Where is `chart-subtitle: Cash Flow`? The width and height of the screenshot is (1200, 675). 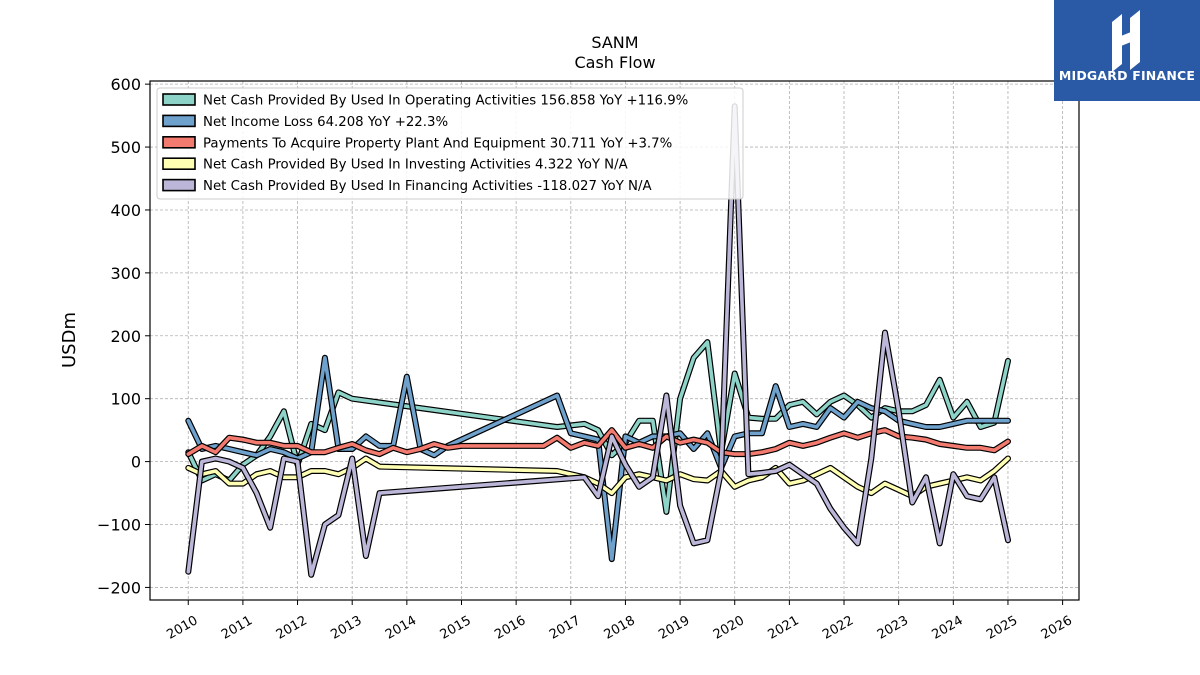 chart-subtitle: Cash Flow is located at coordinates (615, 62).